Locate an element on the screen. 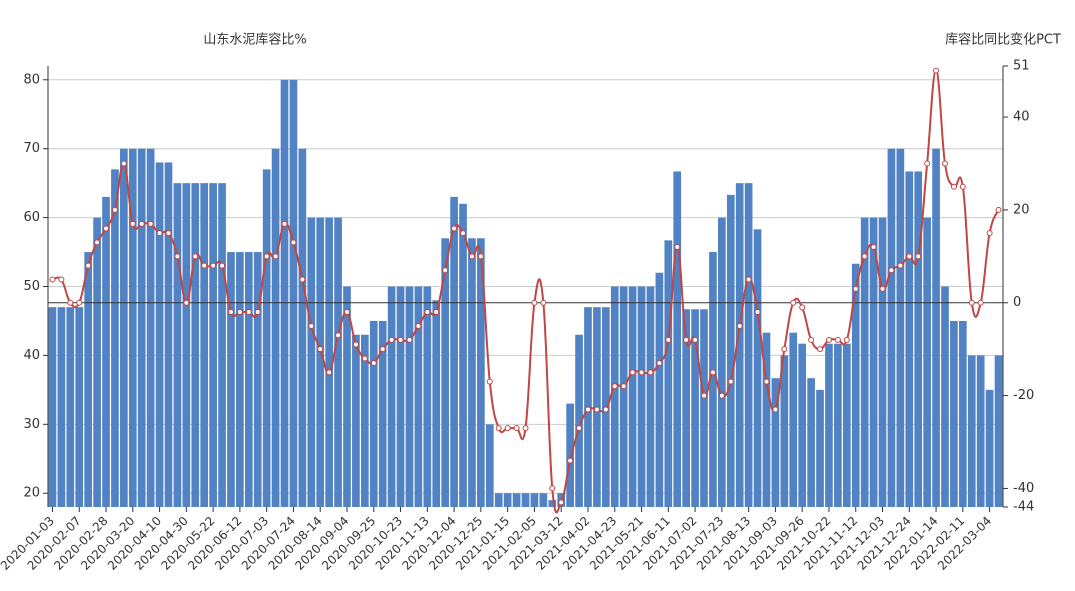 This screenshot has width=1075, height=591. y-tick-label: 30 is located at coordinates (31, 424).